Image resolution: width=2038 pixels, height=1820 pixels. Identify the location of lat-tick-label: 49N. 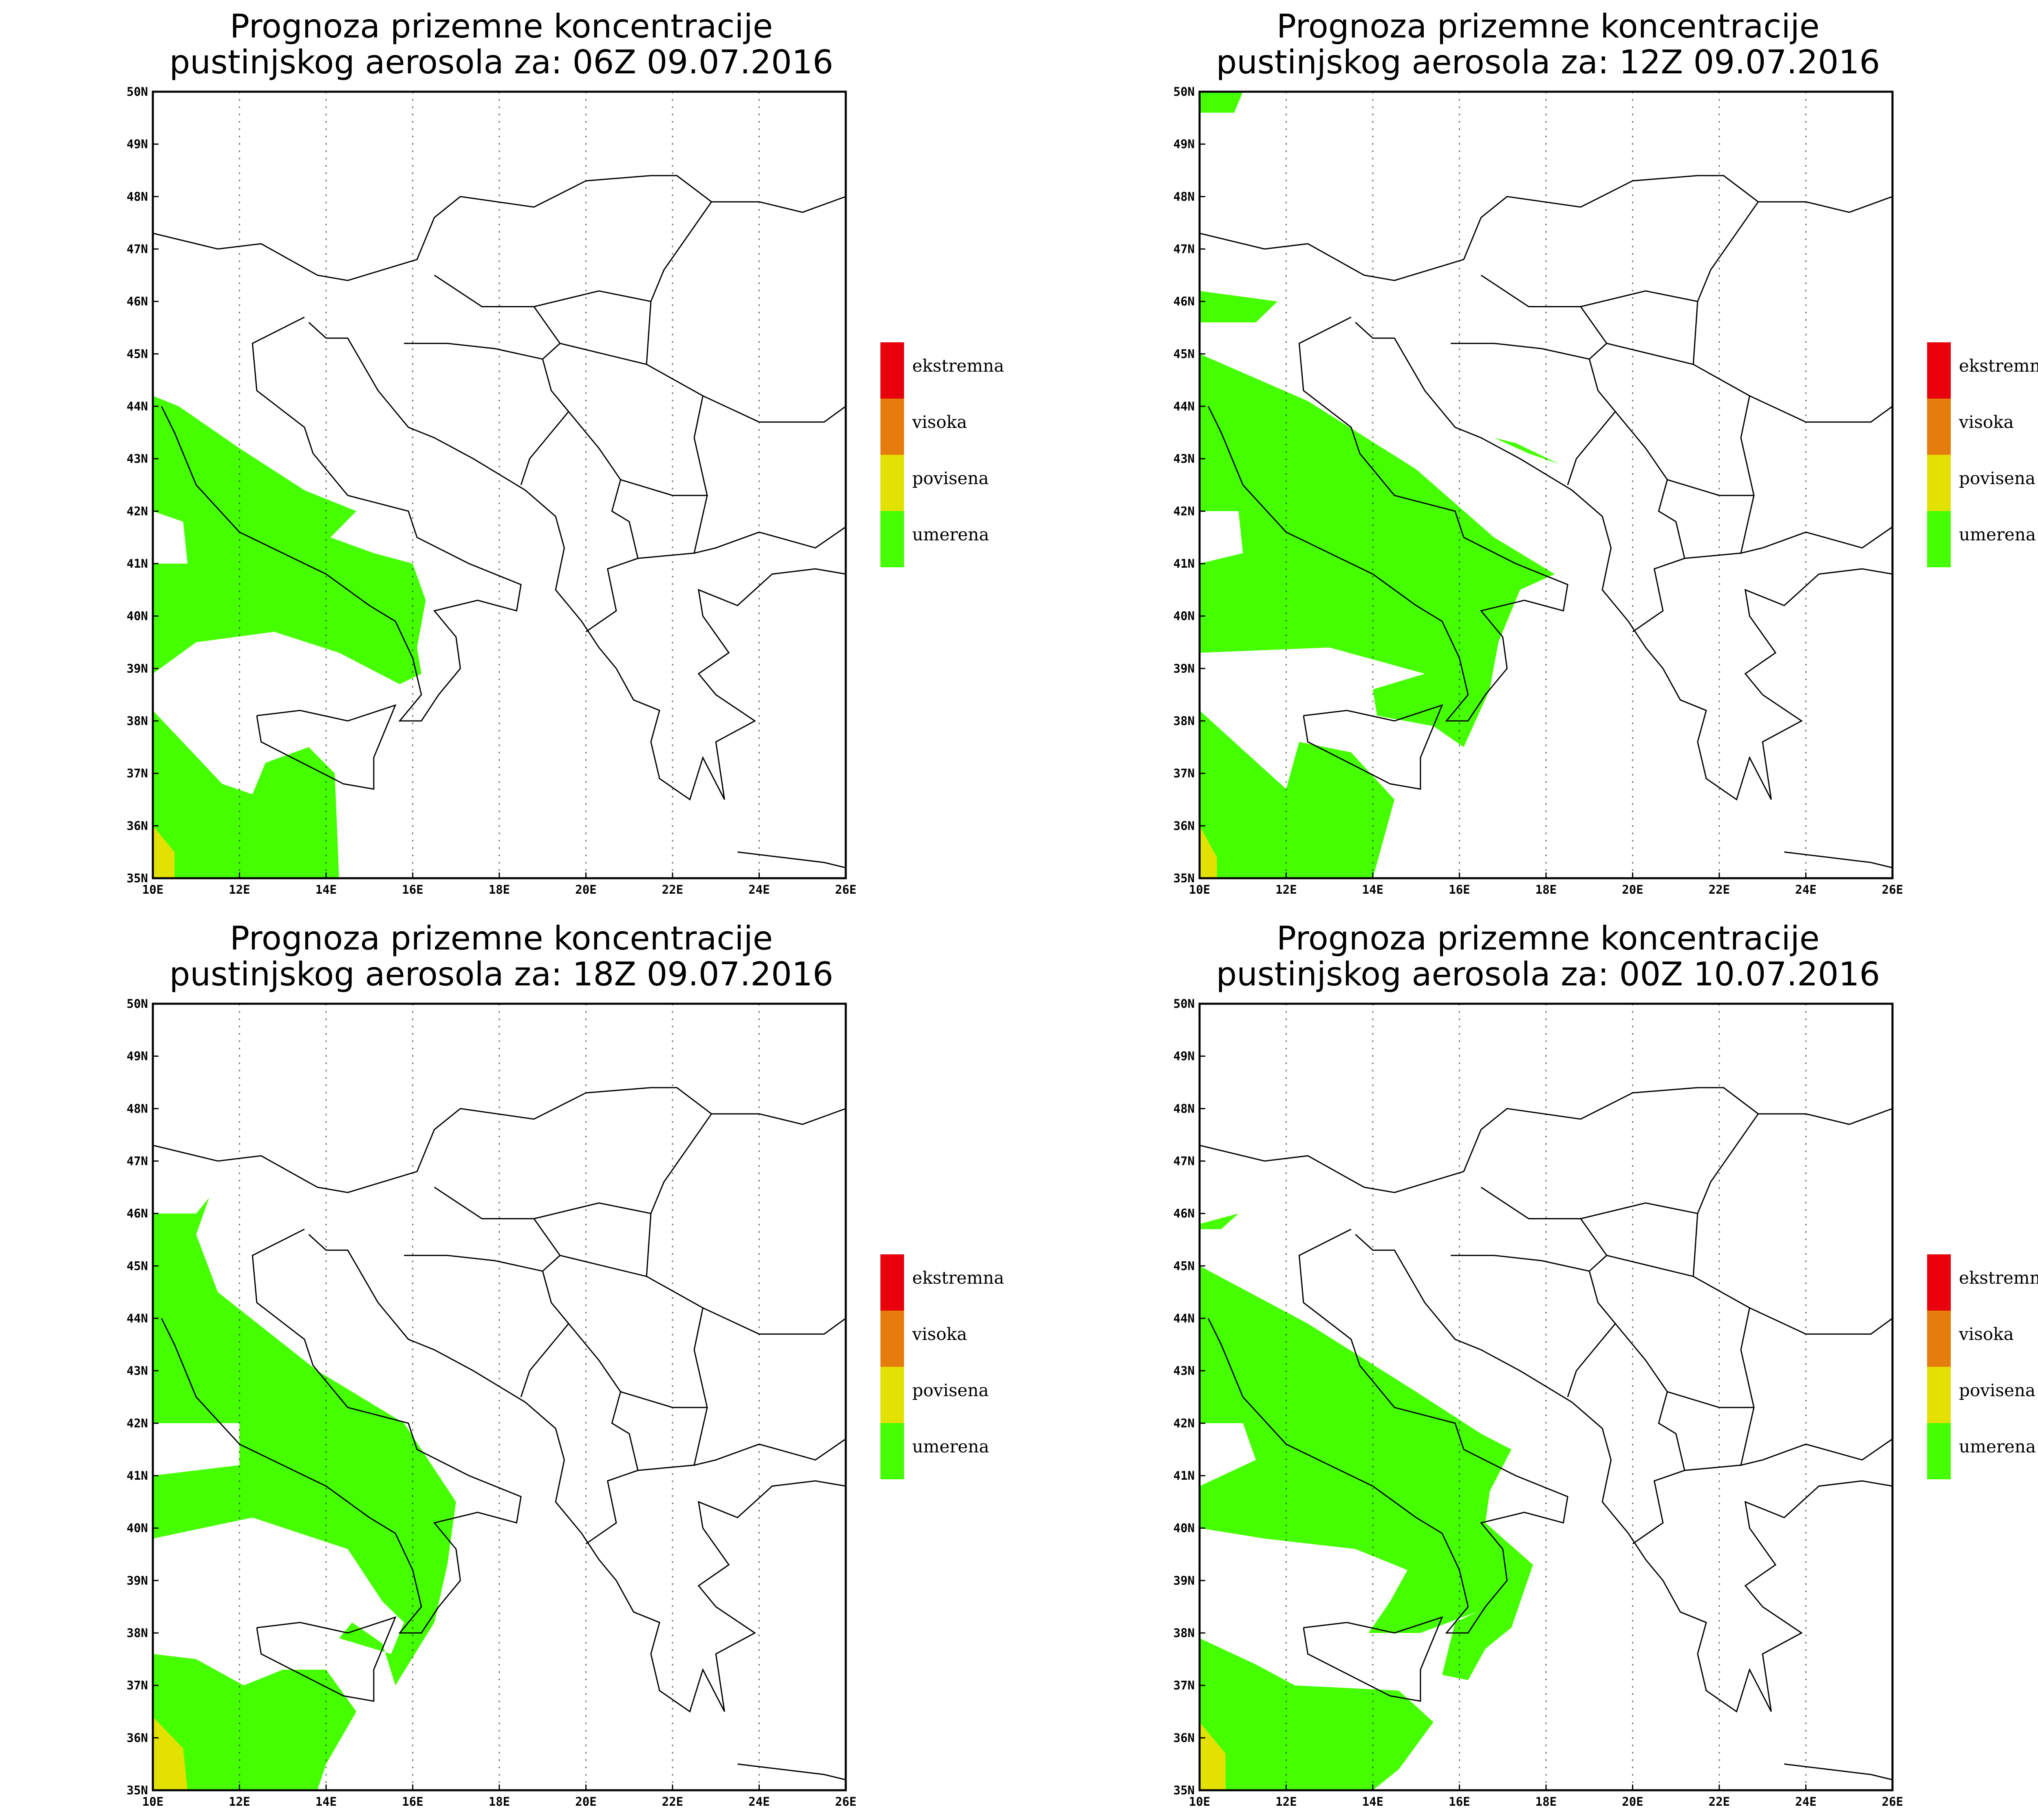
(138, 1056).